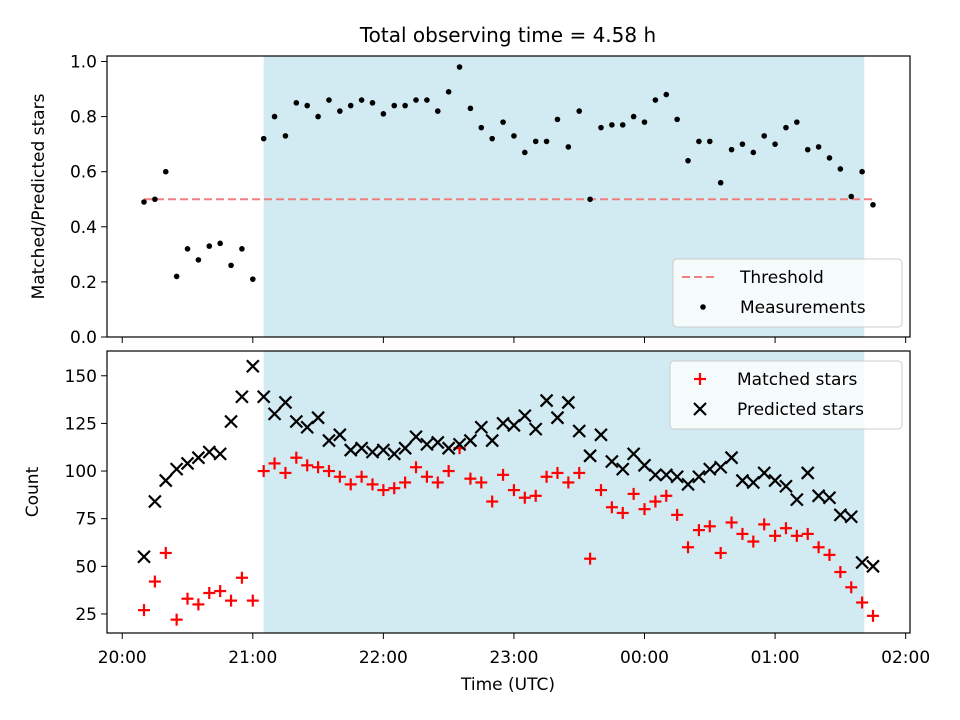 This screenshot has width=960, height=720. What do you see at coordinates (905, 658) in the screenshot?
I see `x-tick-label: 02:00` at bounding box center [905, 658].